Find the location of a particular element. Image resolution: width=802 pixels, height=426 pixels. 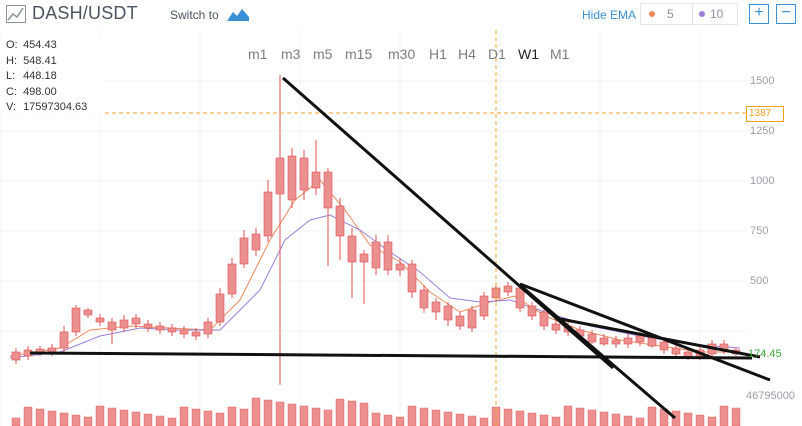

hide-ema-button: Hide EMA is located at coordinates (609, 15).